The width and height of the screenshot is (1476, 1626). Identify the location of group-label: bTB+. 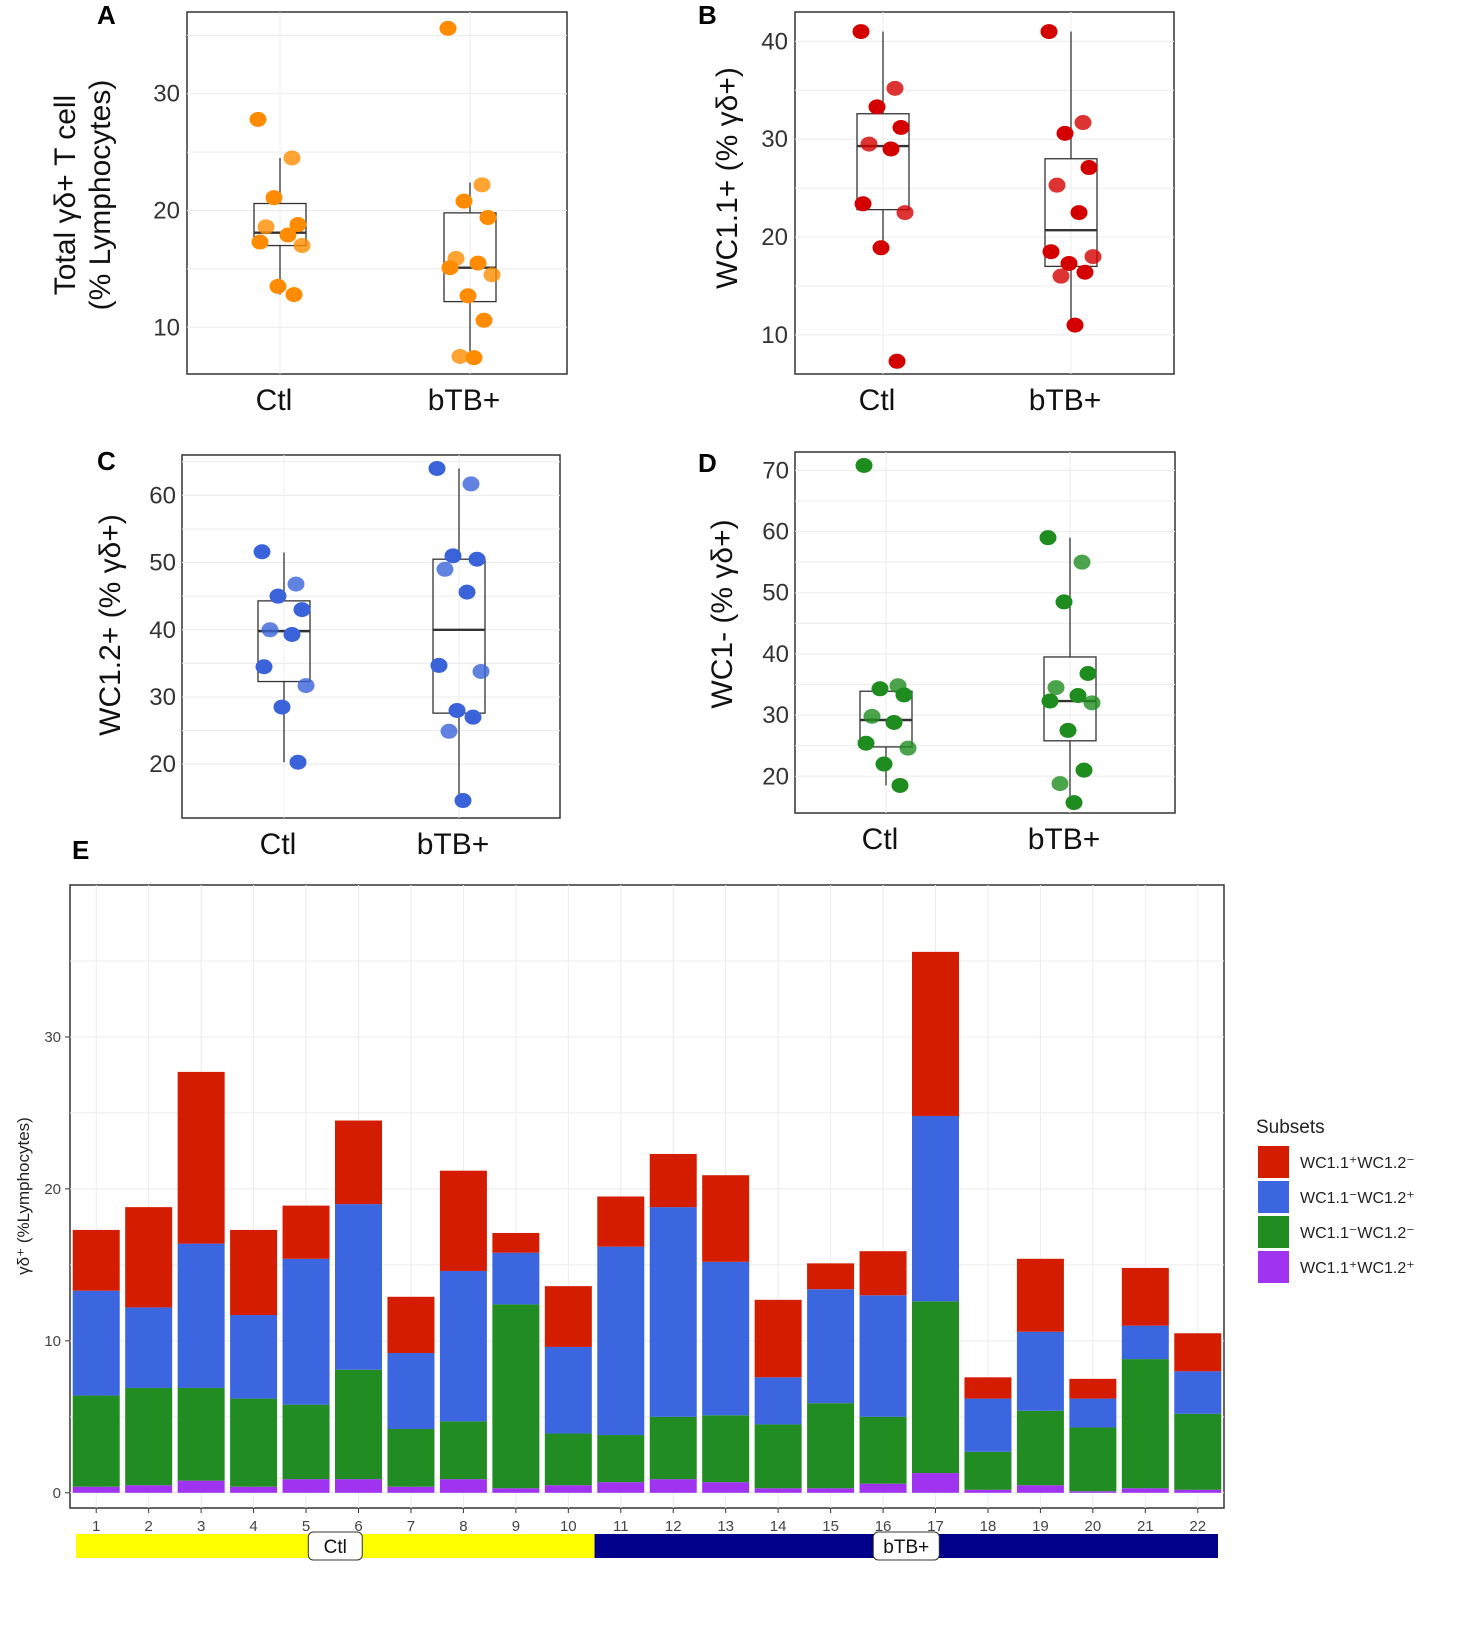
(906, 1547).